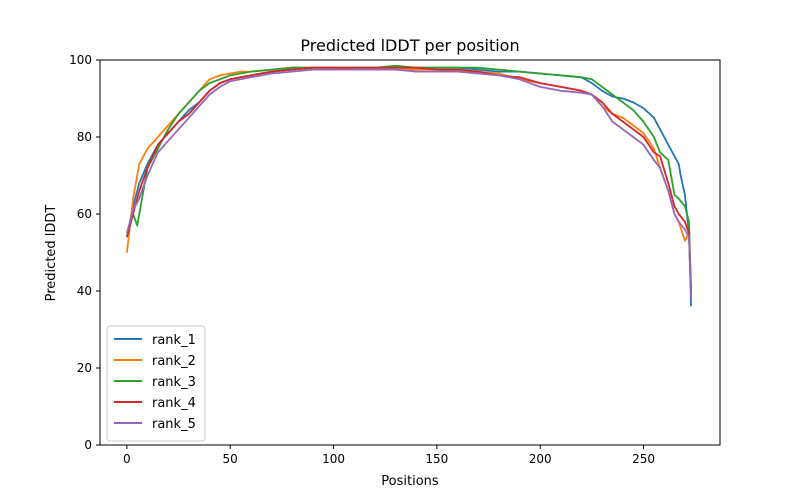 The image size is (800, 500). What do you see at coordinates (51, 253) in the screenshot?
I see `y-axis-title: Predicted lDDT` at bounding box center [51, 253].